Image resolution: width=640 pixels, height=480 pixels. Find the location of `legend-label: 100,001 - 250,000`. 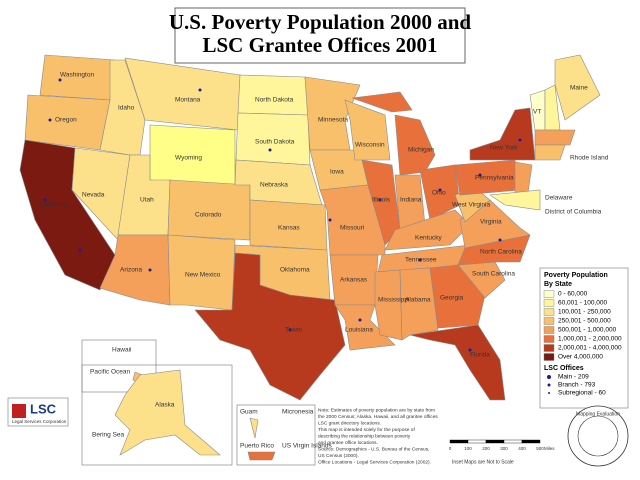

legend-label: 100,001 - 250,000 is located at coordinates (584, 312).